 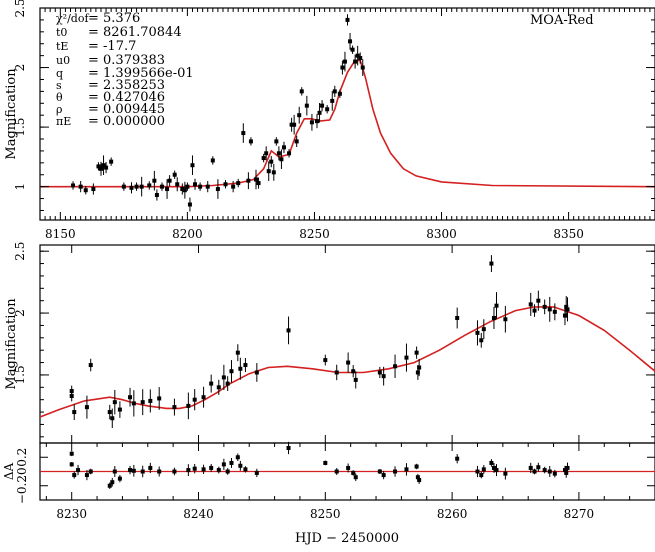 I want to click on param-symbol: q, so click(x=59, y=73).